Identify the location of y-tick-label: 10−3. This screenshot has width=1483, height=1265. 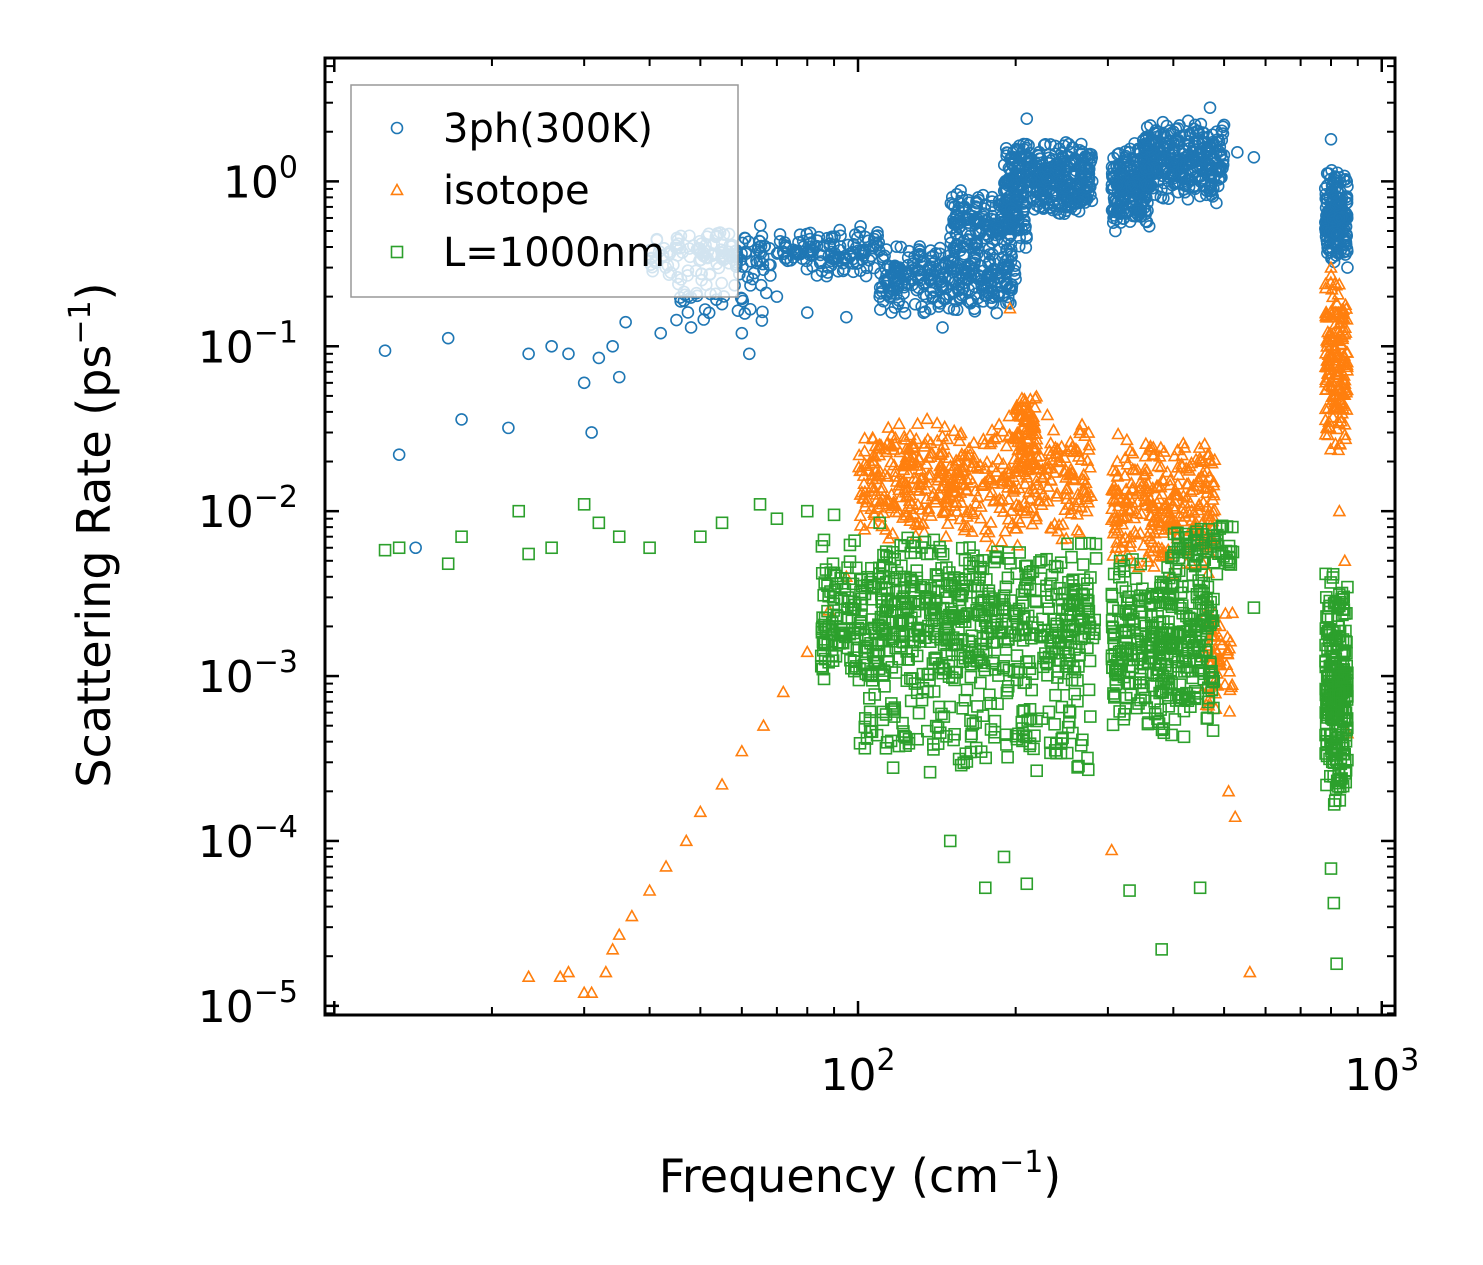
(248, 674).